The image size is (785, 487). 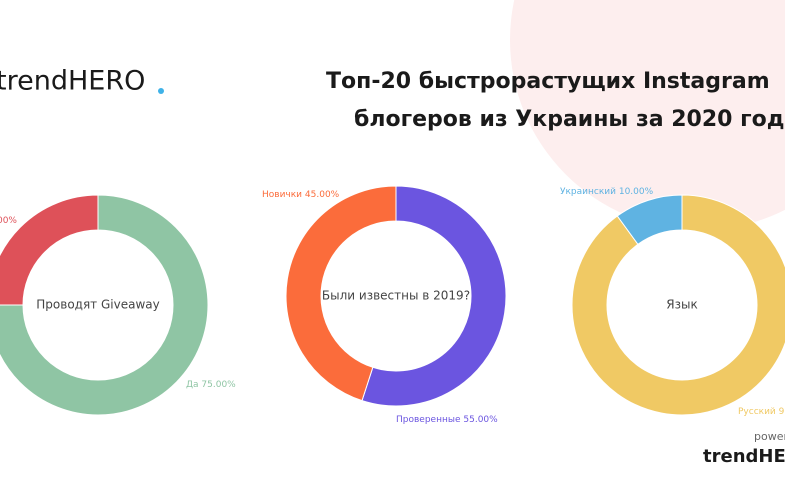 I want to click on slice-label: Русский 90.00%, so click(x=761, y=412).